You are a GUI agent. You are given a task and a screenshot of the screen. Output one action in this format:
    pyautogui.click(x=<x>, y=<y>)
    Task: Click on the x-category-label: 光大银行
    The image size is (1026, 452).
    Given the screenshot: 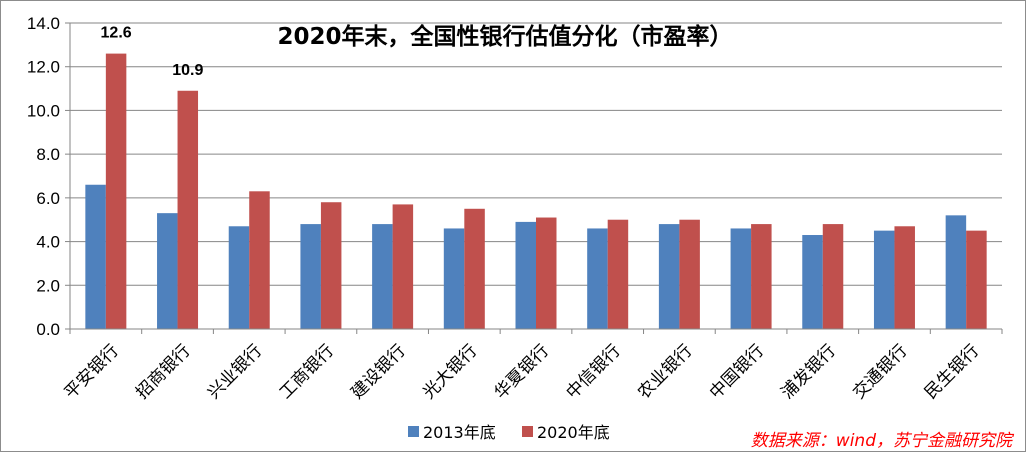 What is the action you would take?
    pyautogui.click(x=450, y=372)
    